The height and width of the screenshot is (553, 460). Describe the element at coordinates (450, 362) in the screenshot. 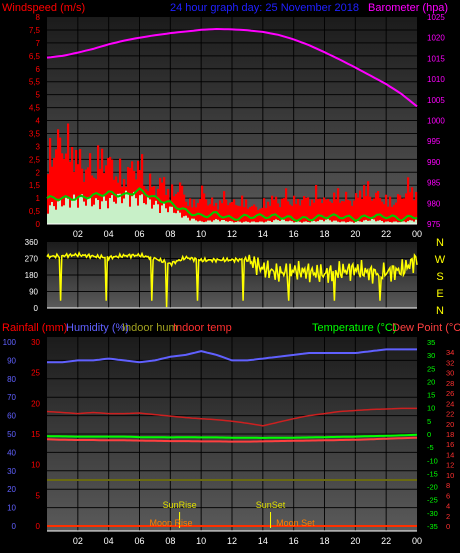

I see `indoor-temp-tick-label: 32` at that location.